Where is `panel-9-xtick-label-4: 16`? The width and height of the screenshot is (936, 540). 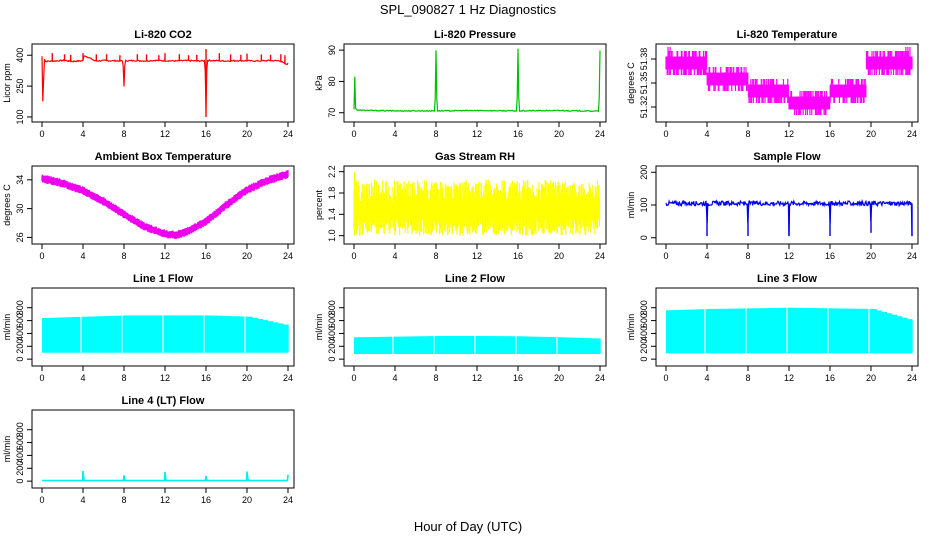 panel-9-xtick-label-4: 16 is located at coordinates (830, 378).